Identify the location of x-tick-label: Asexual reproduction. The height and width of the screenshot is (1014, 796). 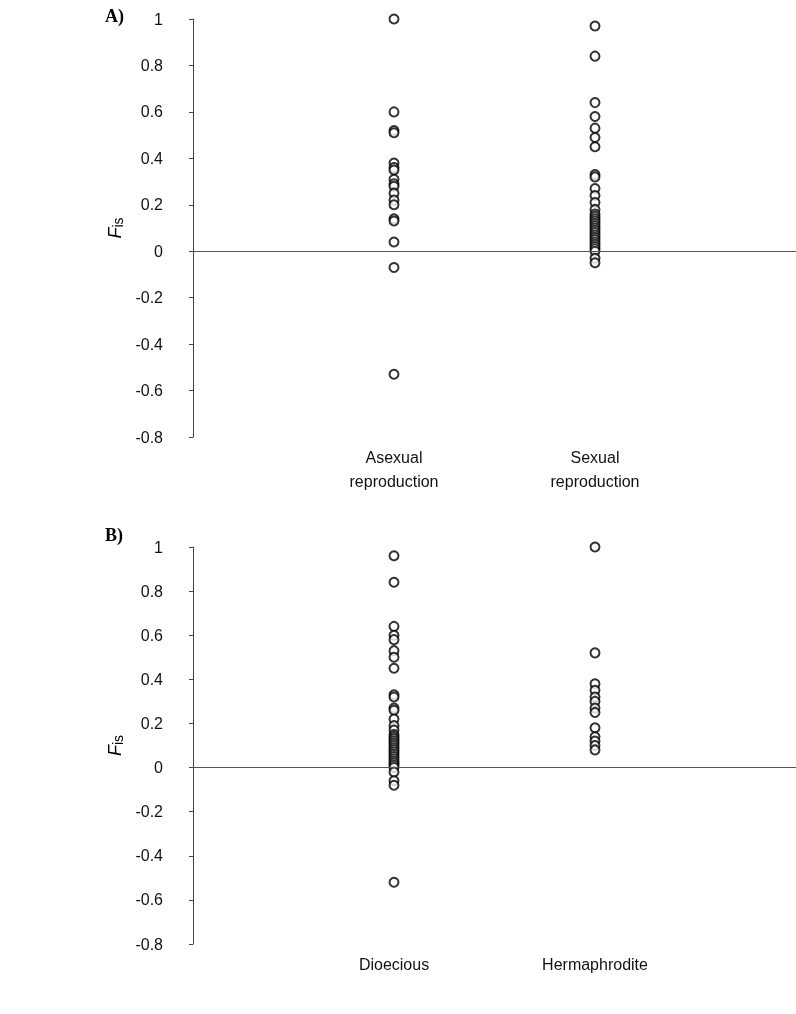
(394, 469).